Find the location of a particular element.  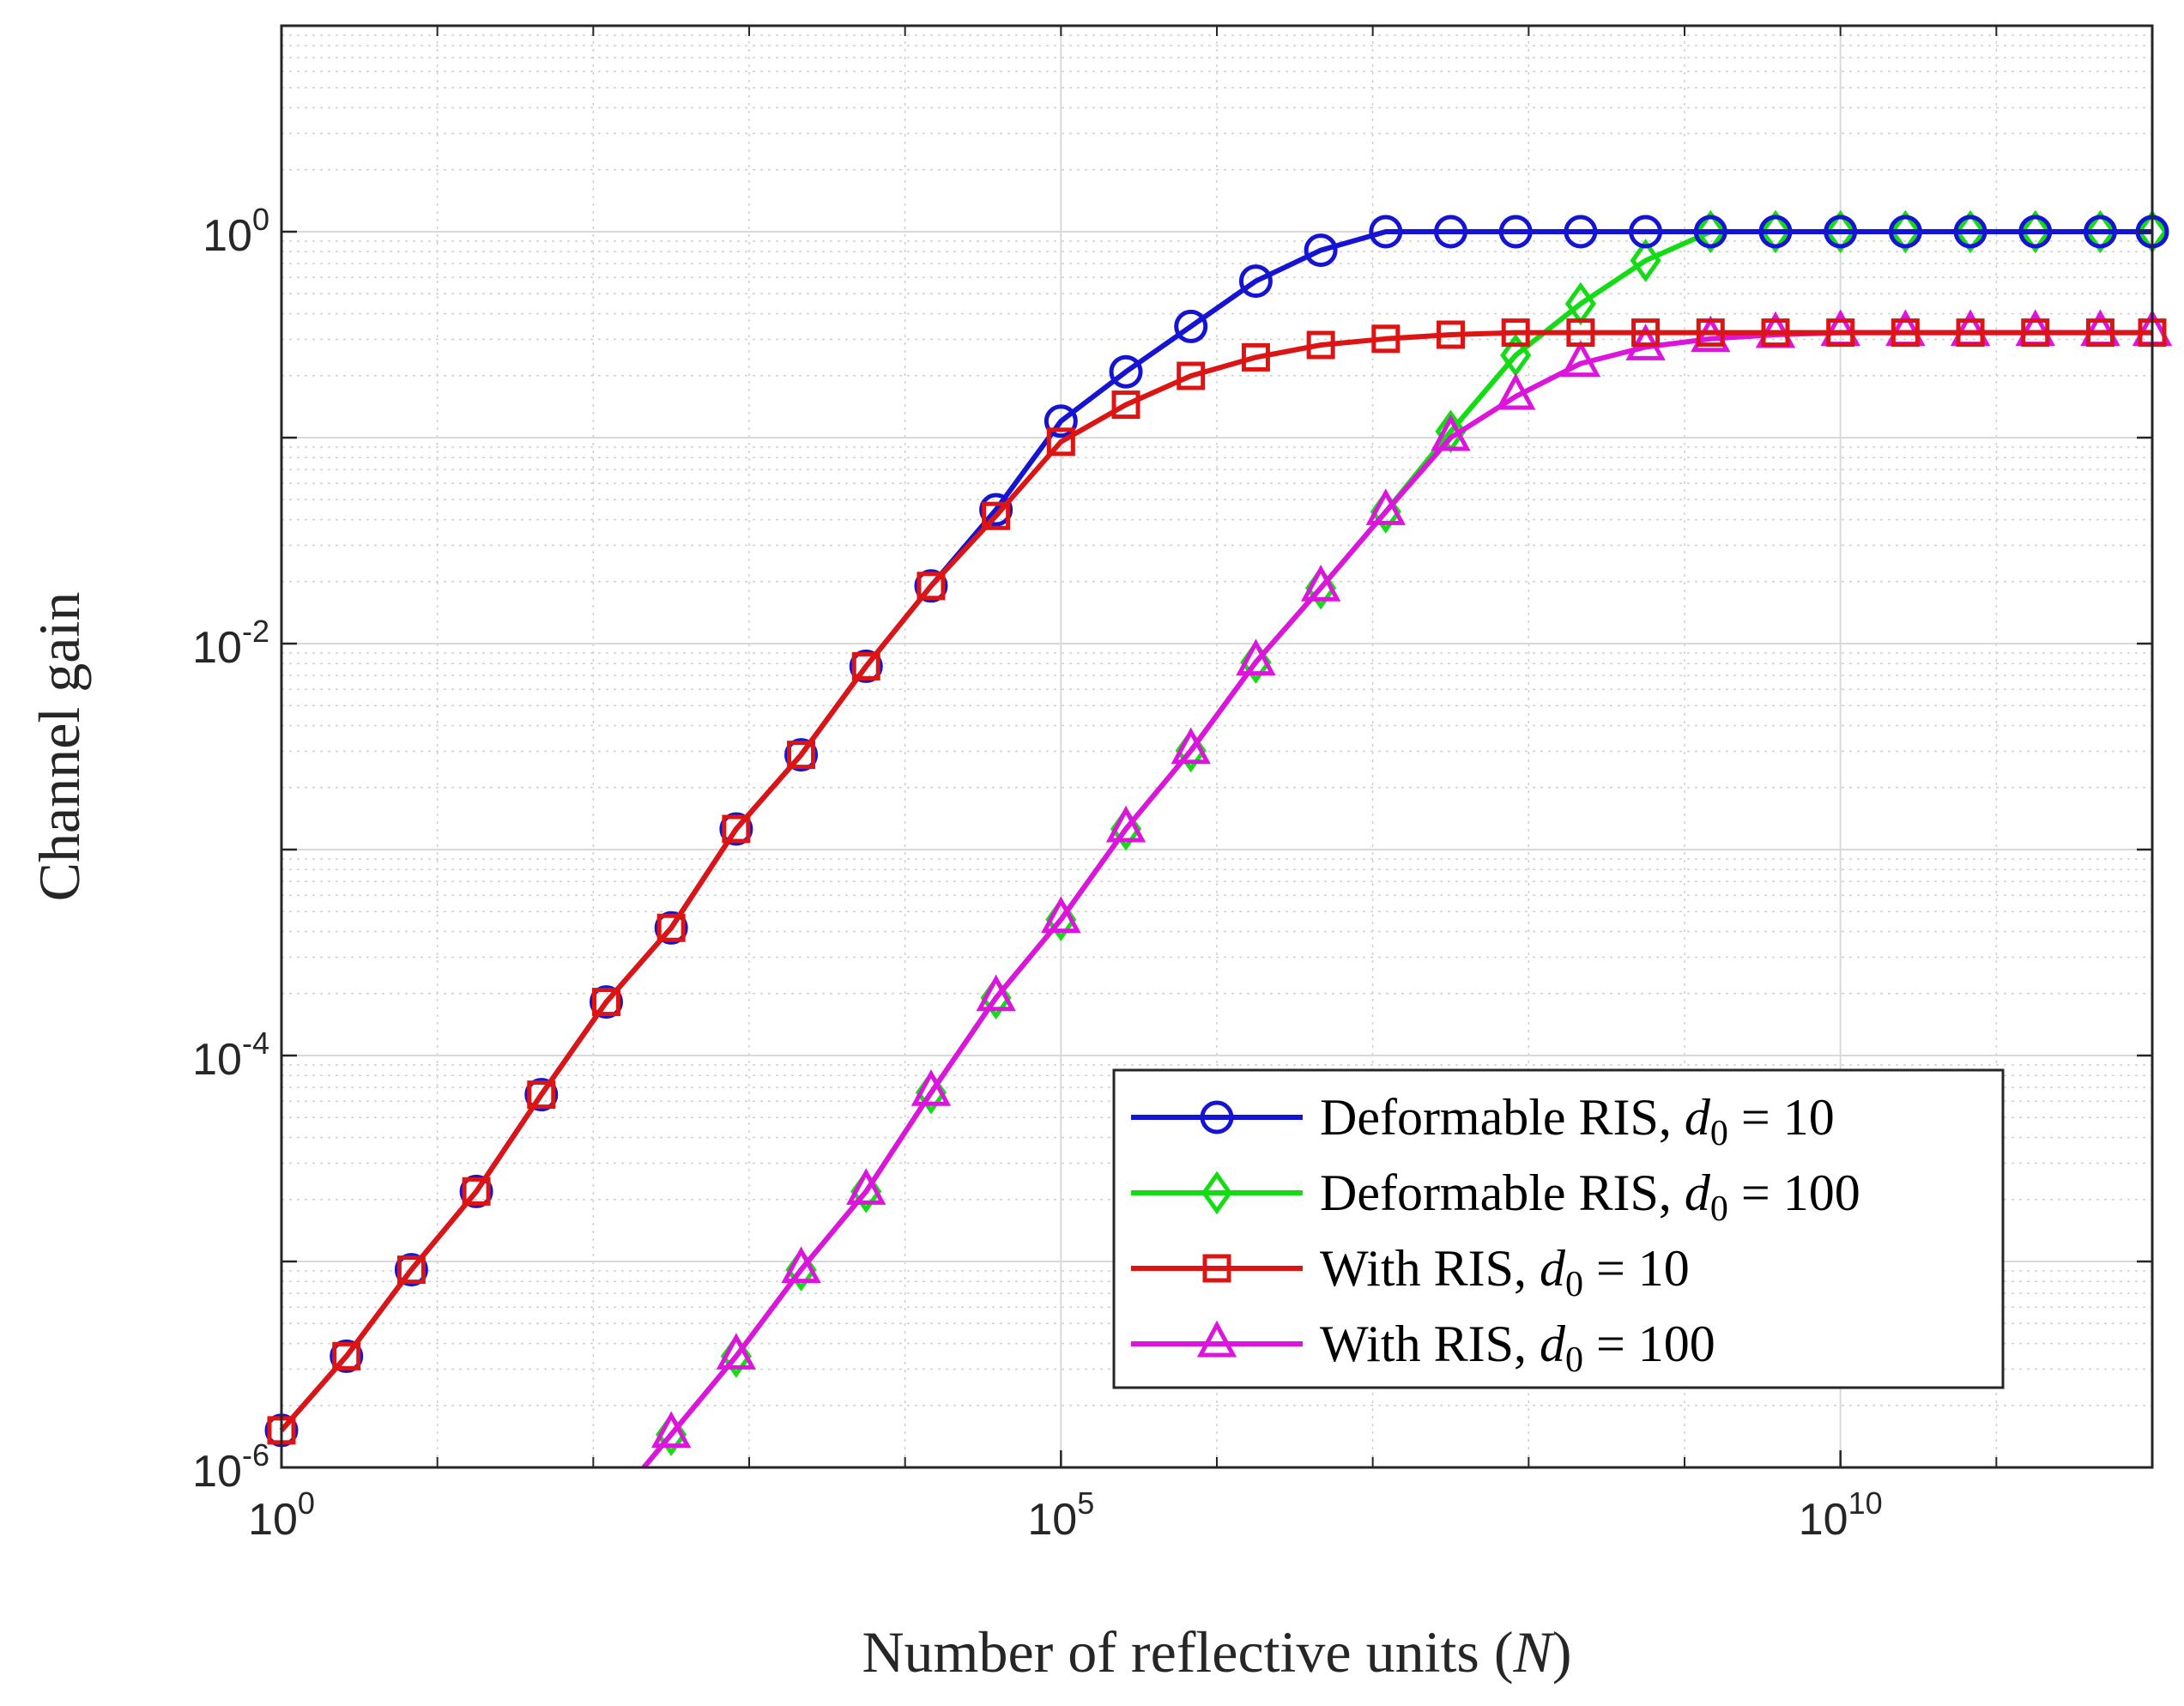

legend-entry: With RIS, d0 = 10 is located at coordinates (1411, 1272).